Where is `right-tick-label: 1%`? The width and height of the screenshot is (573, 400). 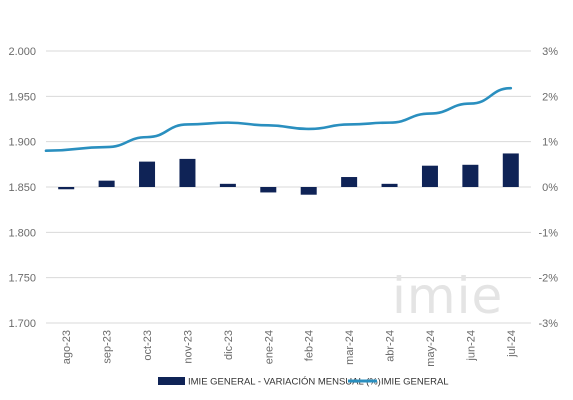 right-tick-label: 1% is located at coordinates (550, 143).